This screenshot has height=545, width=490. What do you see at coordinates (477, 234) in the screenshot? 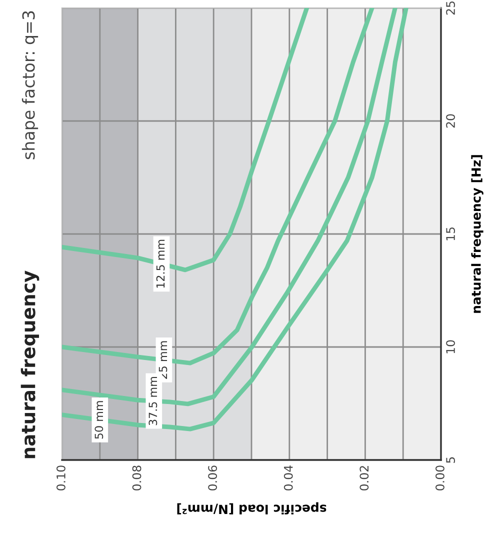
I see `y-axis-title: natural frequency [Hz]` at bounding box center [477, 234].